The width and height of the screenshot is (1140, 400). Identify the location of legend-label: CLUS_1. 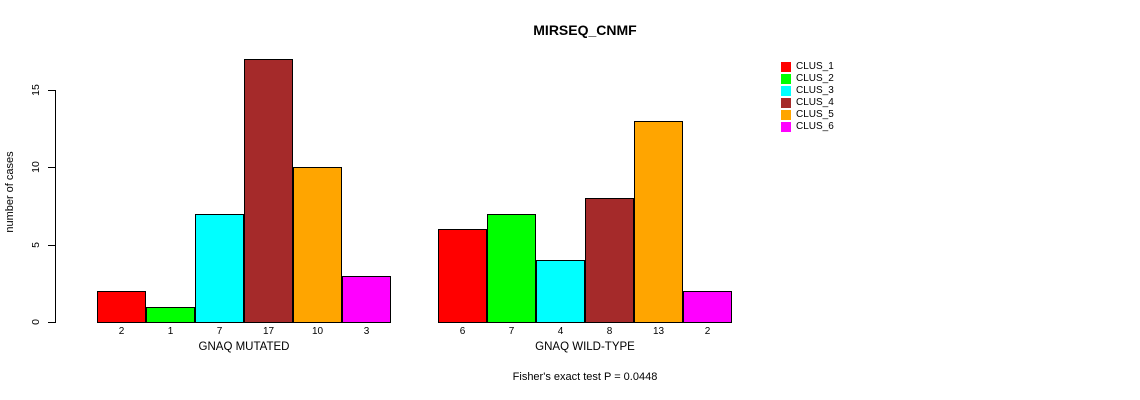
(815, 66).